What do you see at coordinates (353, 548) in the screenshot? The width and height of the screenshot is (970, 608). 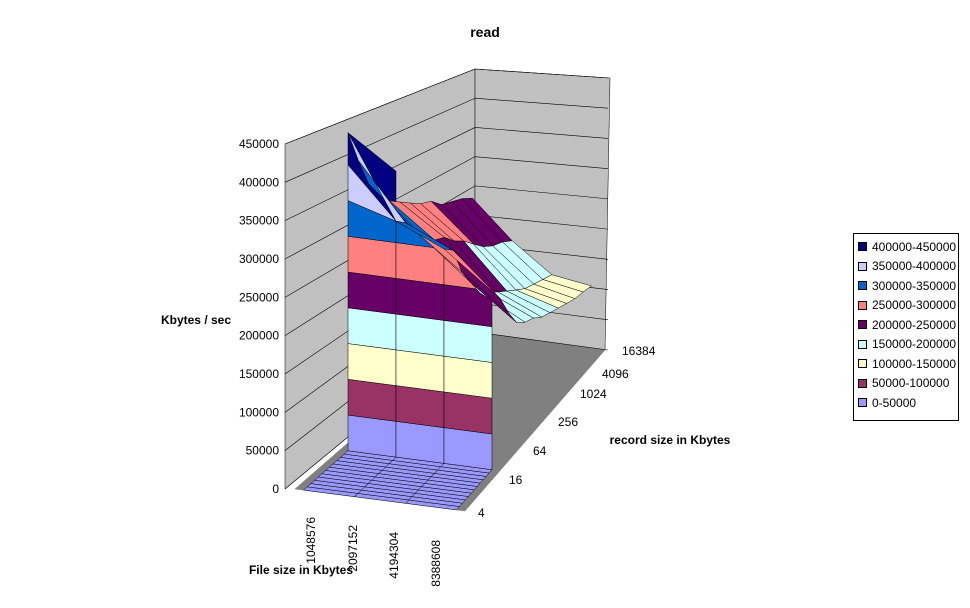 I see `x-tick-label: 2097152` at bounding box center [353, 548].